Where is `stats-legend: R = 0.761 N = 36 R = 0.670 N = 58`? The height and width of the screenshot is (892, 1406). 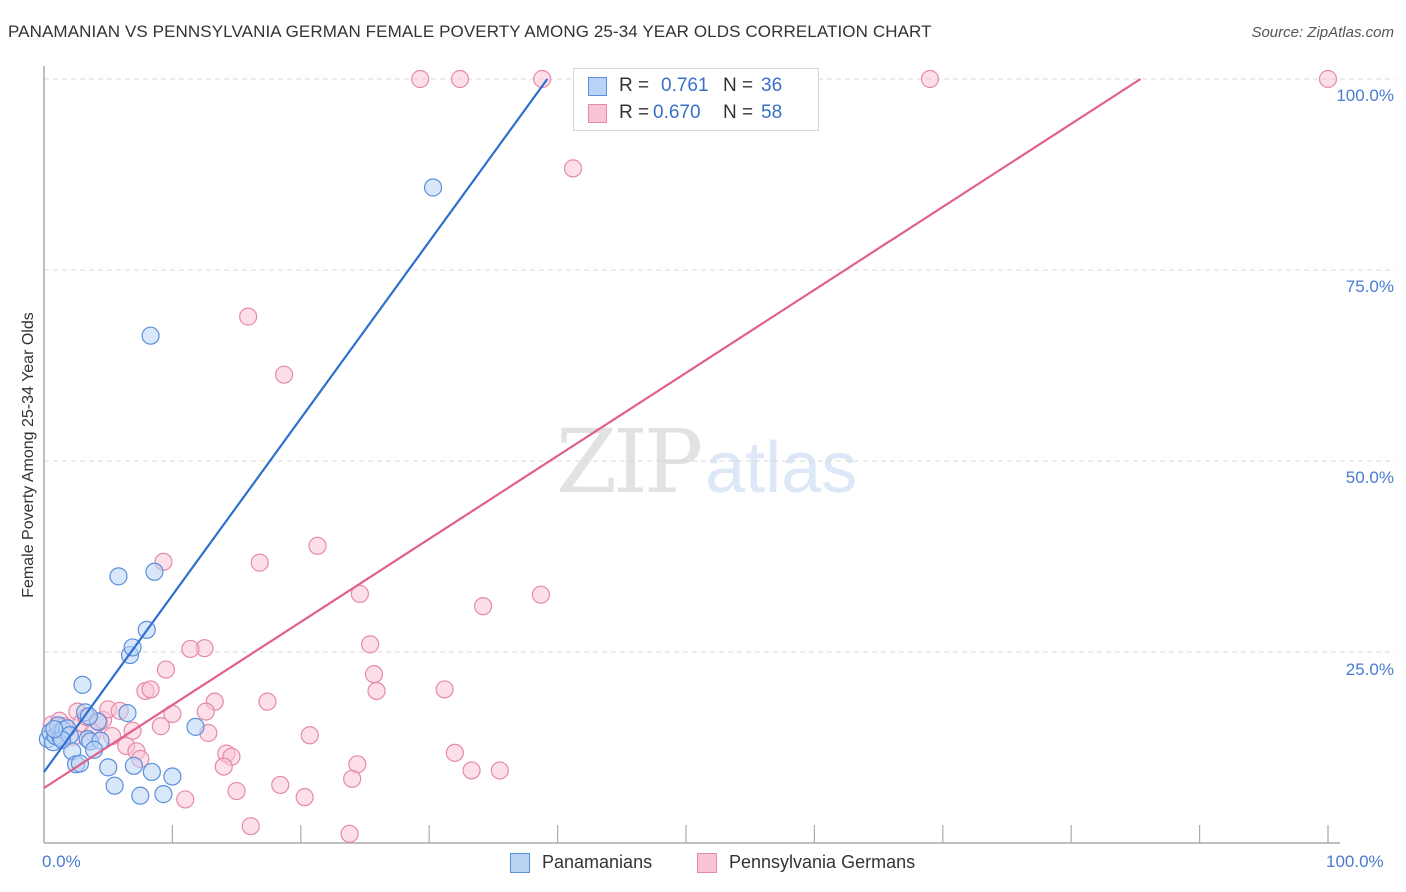
stats-legend: R = 0.761 N = 36 R = 0.670 N = 58 is located at coordinates (696, 99).